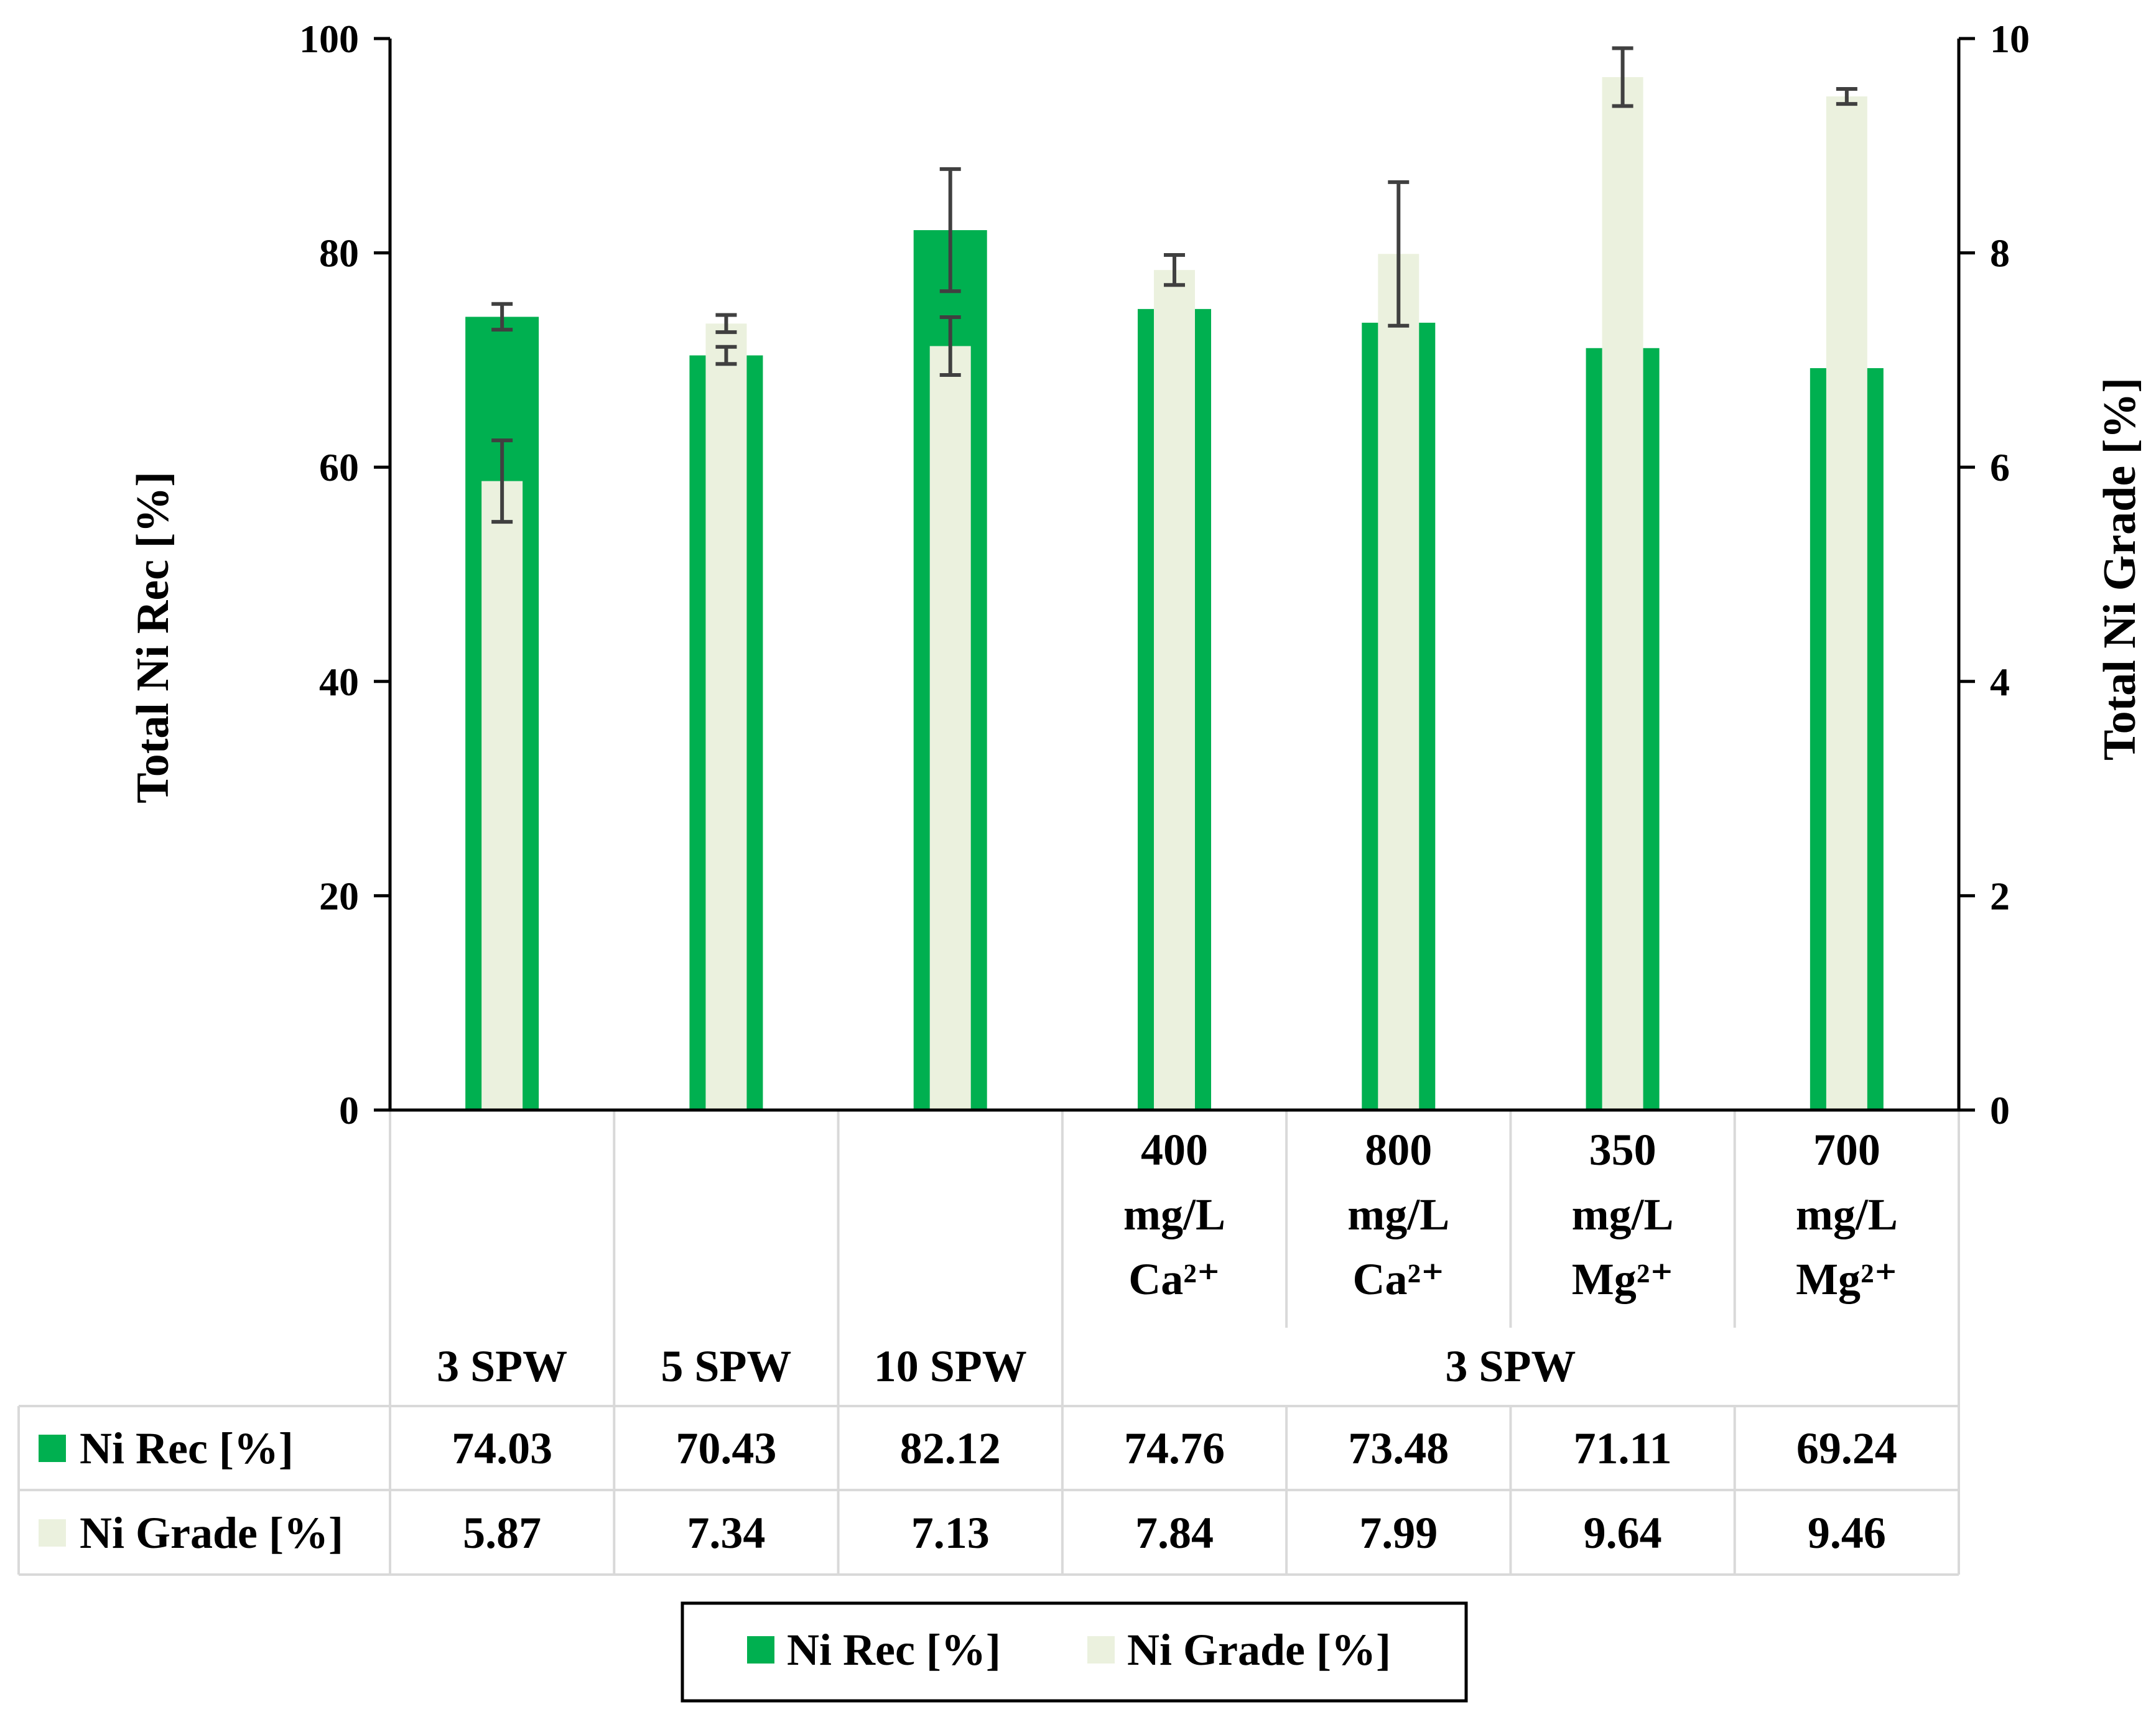 This screenshot has width=2156, height=1717. What do you see at coordinates (1995, 574) in the screenshot?
I see `right-axis-ticks: 0 2 4 6 8 10` at bounding box center [1995, 574].